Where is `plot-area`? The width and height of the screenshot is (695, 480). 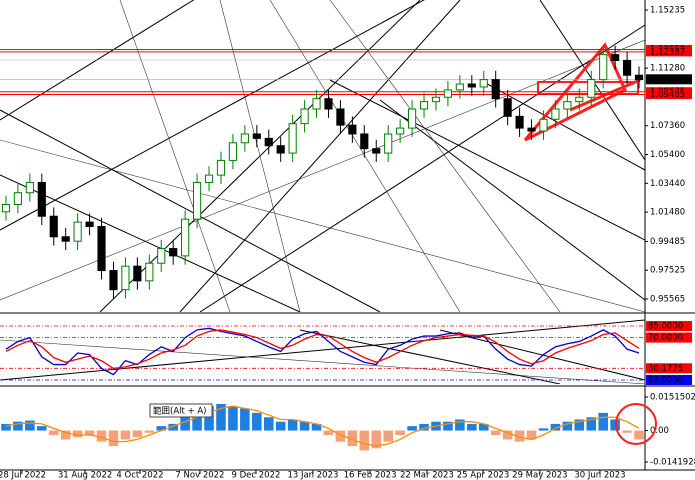 plot-area is located at coordinates (322, 427).